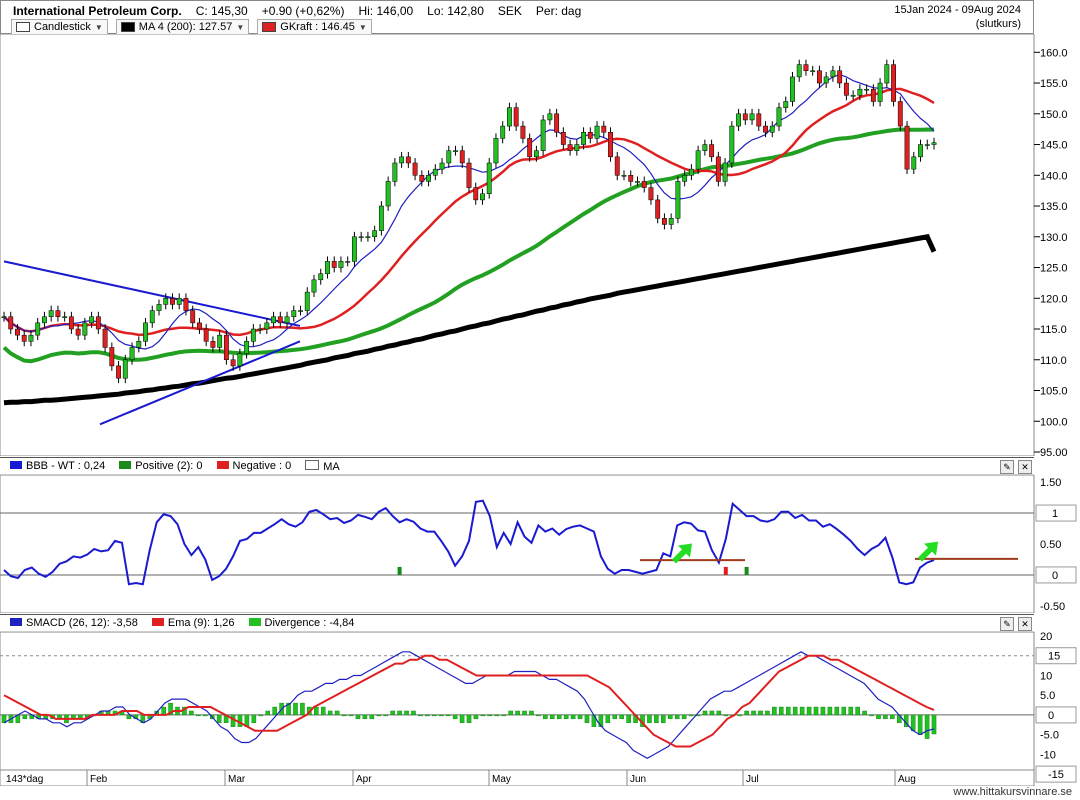 This screenshot has height=800, width=1080. Describe the element at coordinates (1053, 330) in the screenshot. I see `y-tick-label: 115.0` at that location.